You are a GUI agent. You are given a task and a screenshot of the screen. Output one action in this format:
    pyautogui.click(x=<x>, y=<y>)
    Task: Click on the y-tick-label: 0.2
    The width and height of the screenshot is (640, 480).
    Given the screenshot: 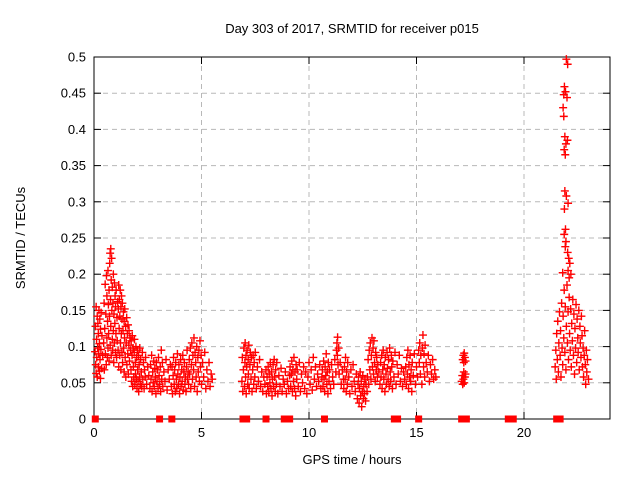 What is the action you would take?
    pyautogui.click(x=77, y=274)
    